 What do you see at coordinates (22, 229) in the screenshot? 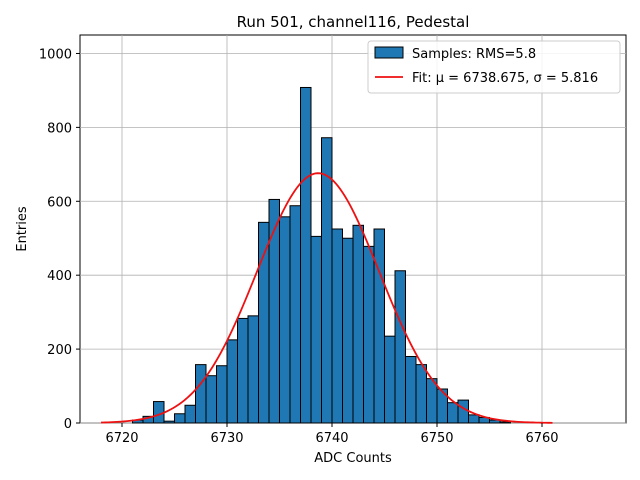
I see `y-axis-label: Entries` at bounding box center [22, 229].